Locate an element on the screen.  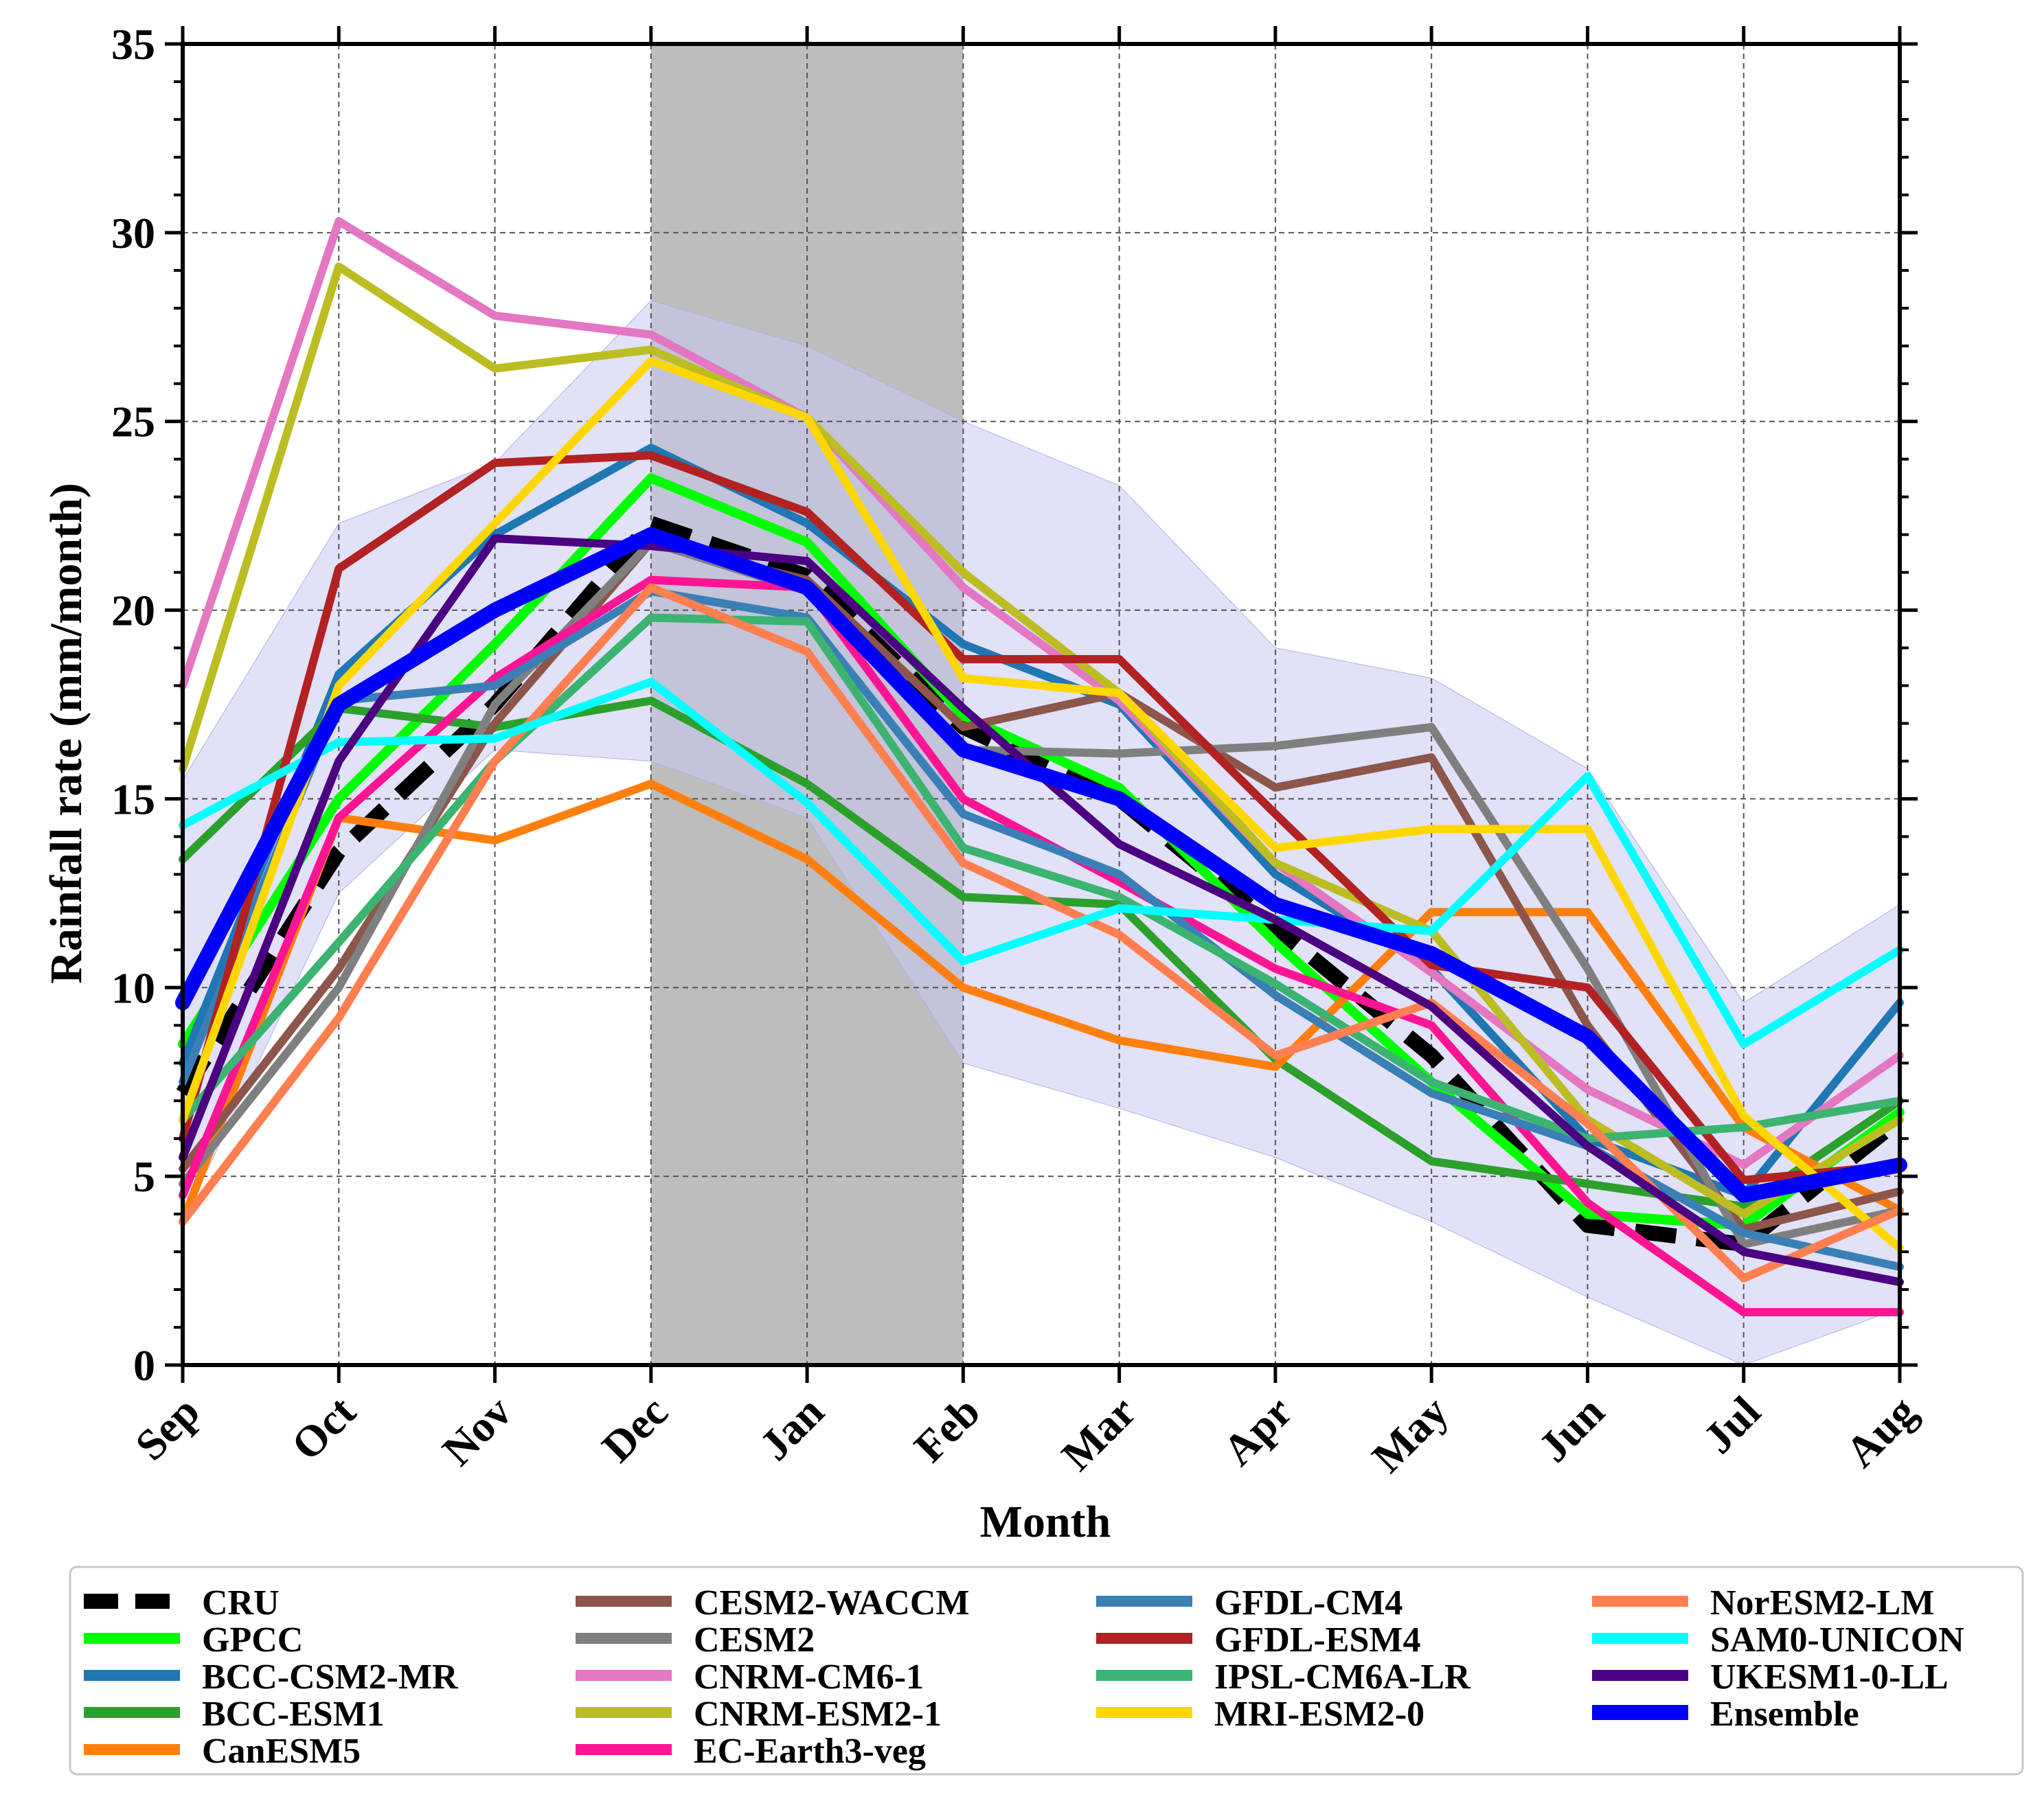
y-tick-label: 10 is located at coordinates (133, 987).